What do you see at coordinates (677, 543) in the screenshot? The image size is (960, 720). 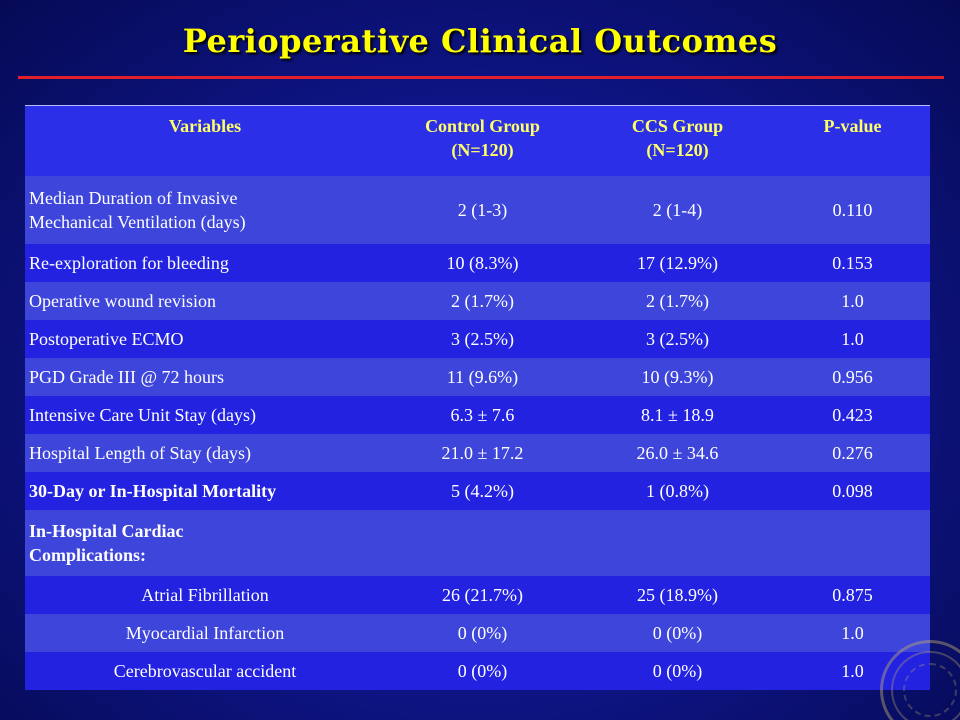 I see `row-ccs-value` at bounding box center [677, 543].